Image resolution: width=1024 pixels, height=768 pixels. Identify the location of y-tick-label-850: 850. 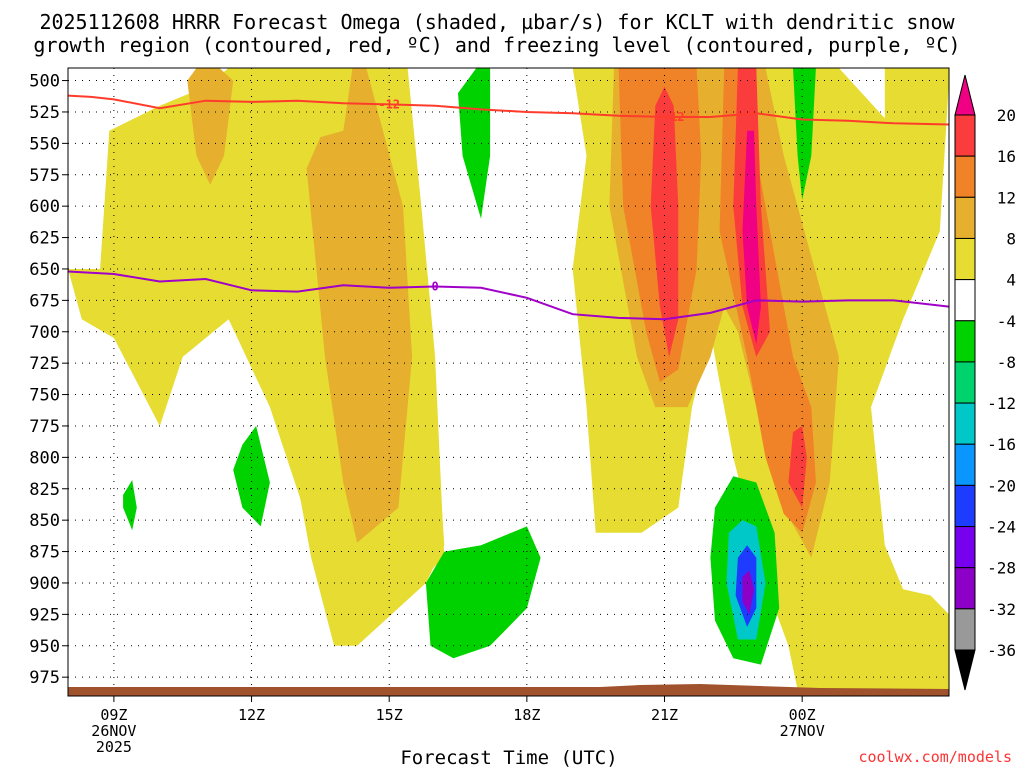
(44, 521).